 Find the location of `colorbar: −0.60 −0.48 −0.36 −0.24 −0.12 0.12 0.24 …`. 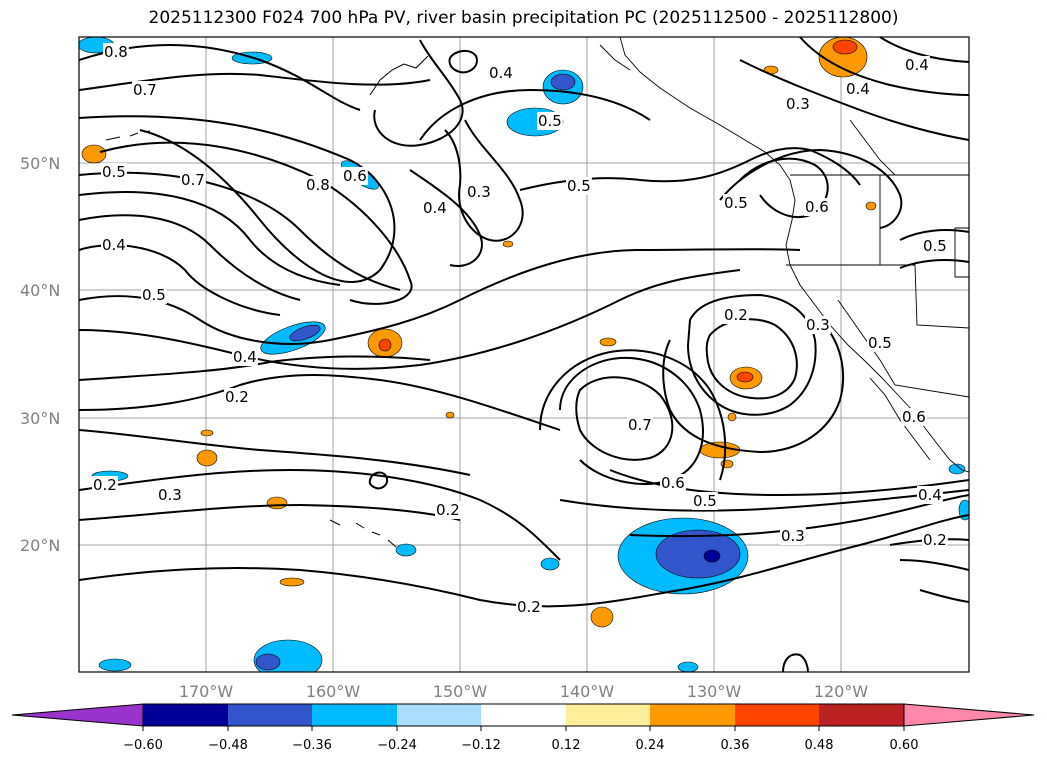

colorbar: −0.60 −0.48 −0.36 −0.24 −0.12 0.12 0.24 … is located at coordinates (523, 728).